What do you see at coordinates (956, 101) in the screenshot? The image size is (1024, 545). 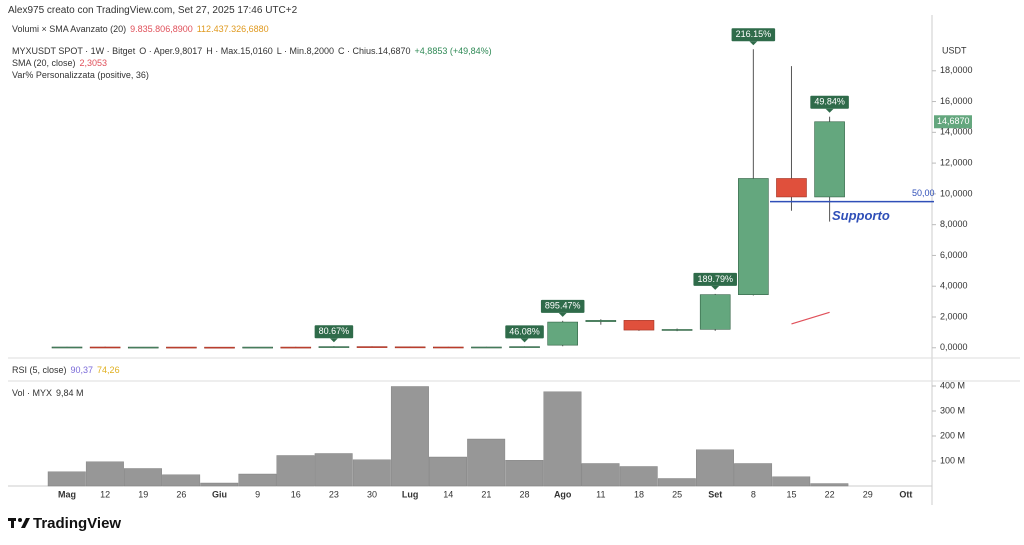 I see `y-tick-label: 16,0000` at bounding box center [956, 101].